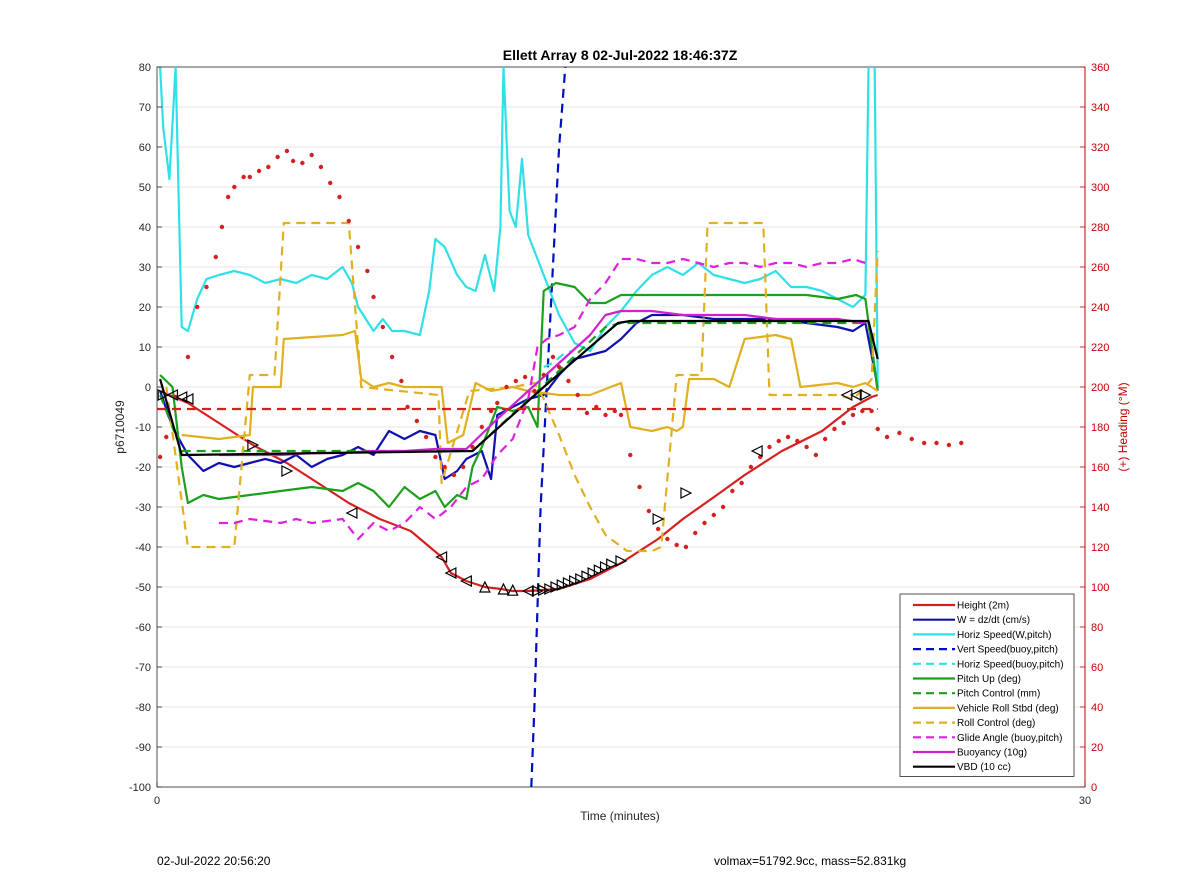  Describe the element at coordinates (143, 748) in the screenshot. I see `y-tick-label: -90` at that location.